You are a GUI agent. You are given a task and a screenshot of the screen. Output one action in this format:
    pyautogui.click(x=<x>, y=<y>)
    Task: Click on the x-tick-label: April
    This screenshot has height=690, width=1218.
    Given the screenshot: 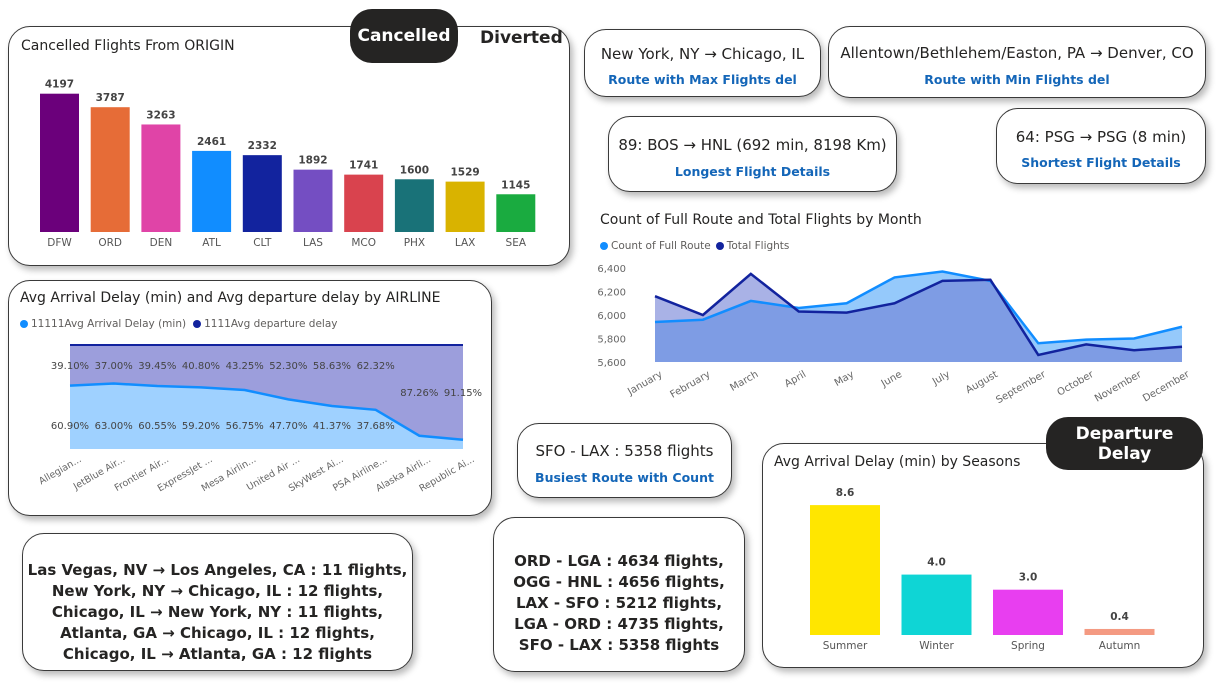 What is the action you would take?
    pyautogui.click(x=795, y=379)
    